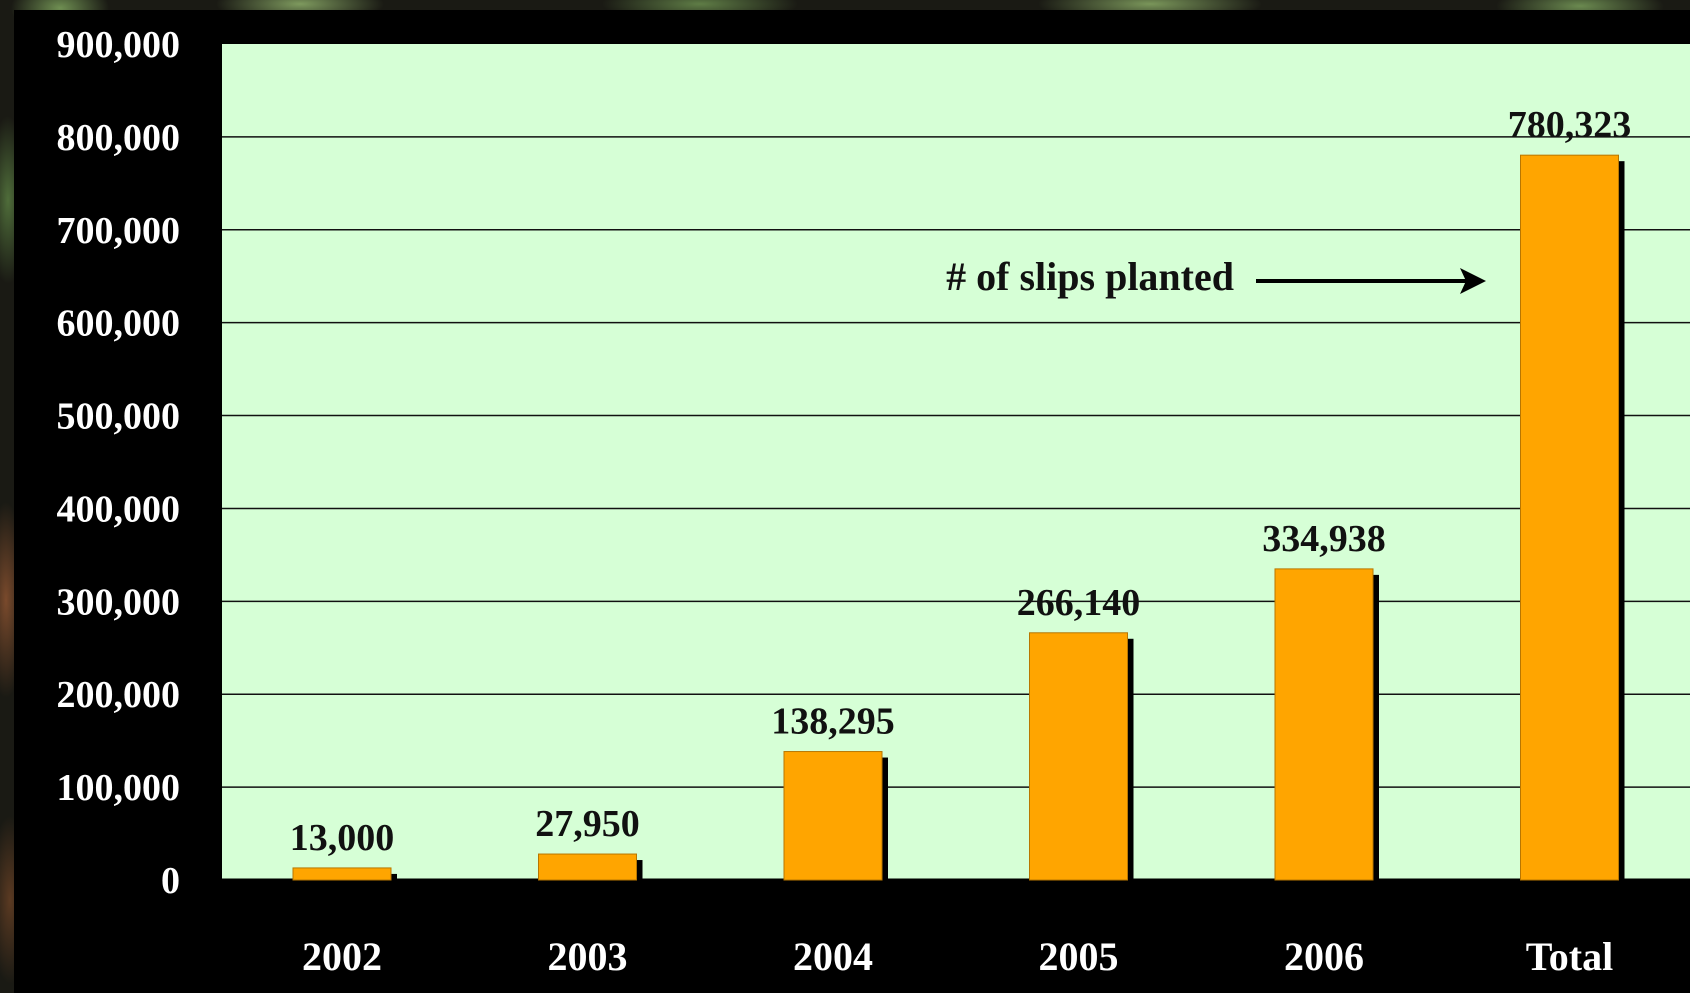 The width and height of the screenshot is (1690, 993). Describe the element at coordinates (342, 838) in the screenshot. I see `data-label: 13,000` at that location.